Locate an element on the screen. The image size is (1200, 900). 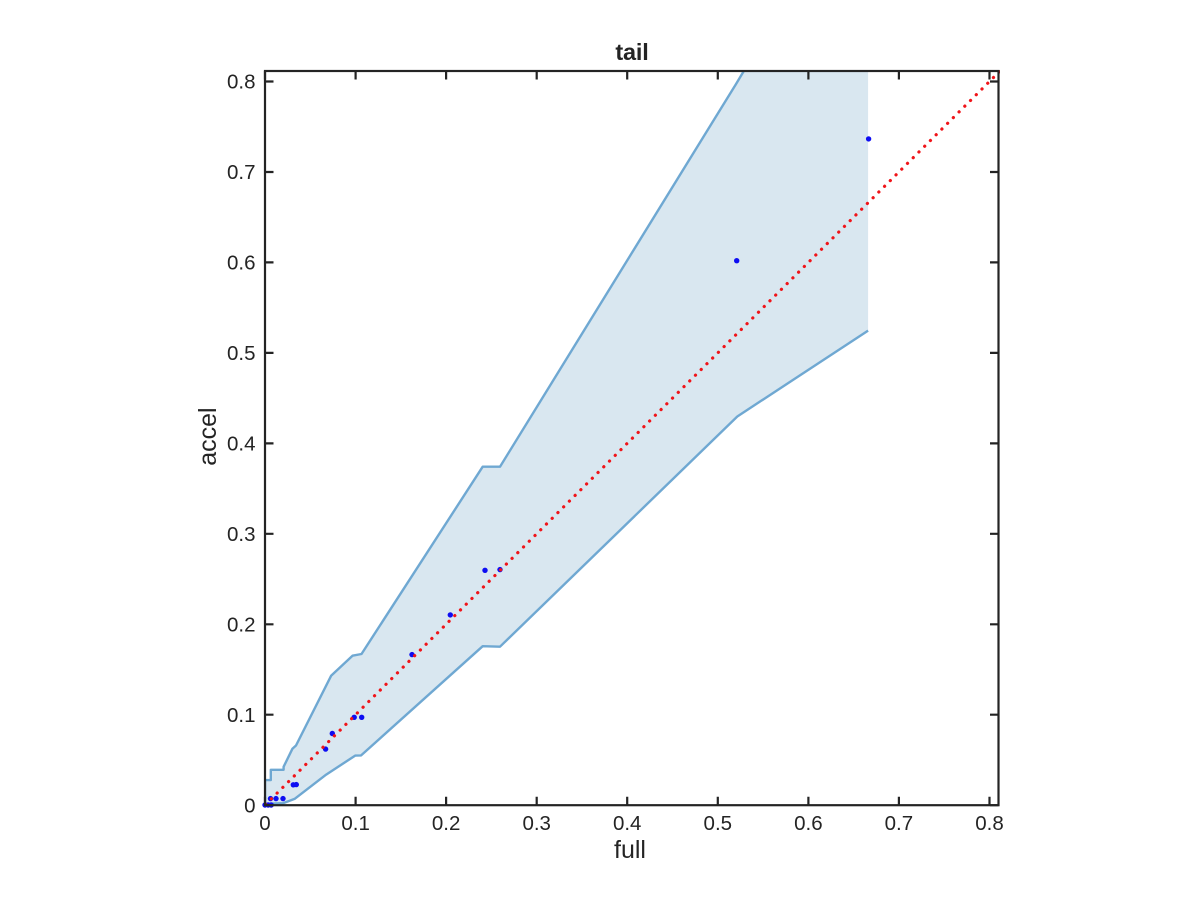
svg-text: accel is located at coordinates (208, 436).